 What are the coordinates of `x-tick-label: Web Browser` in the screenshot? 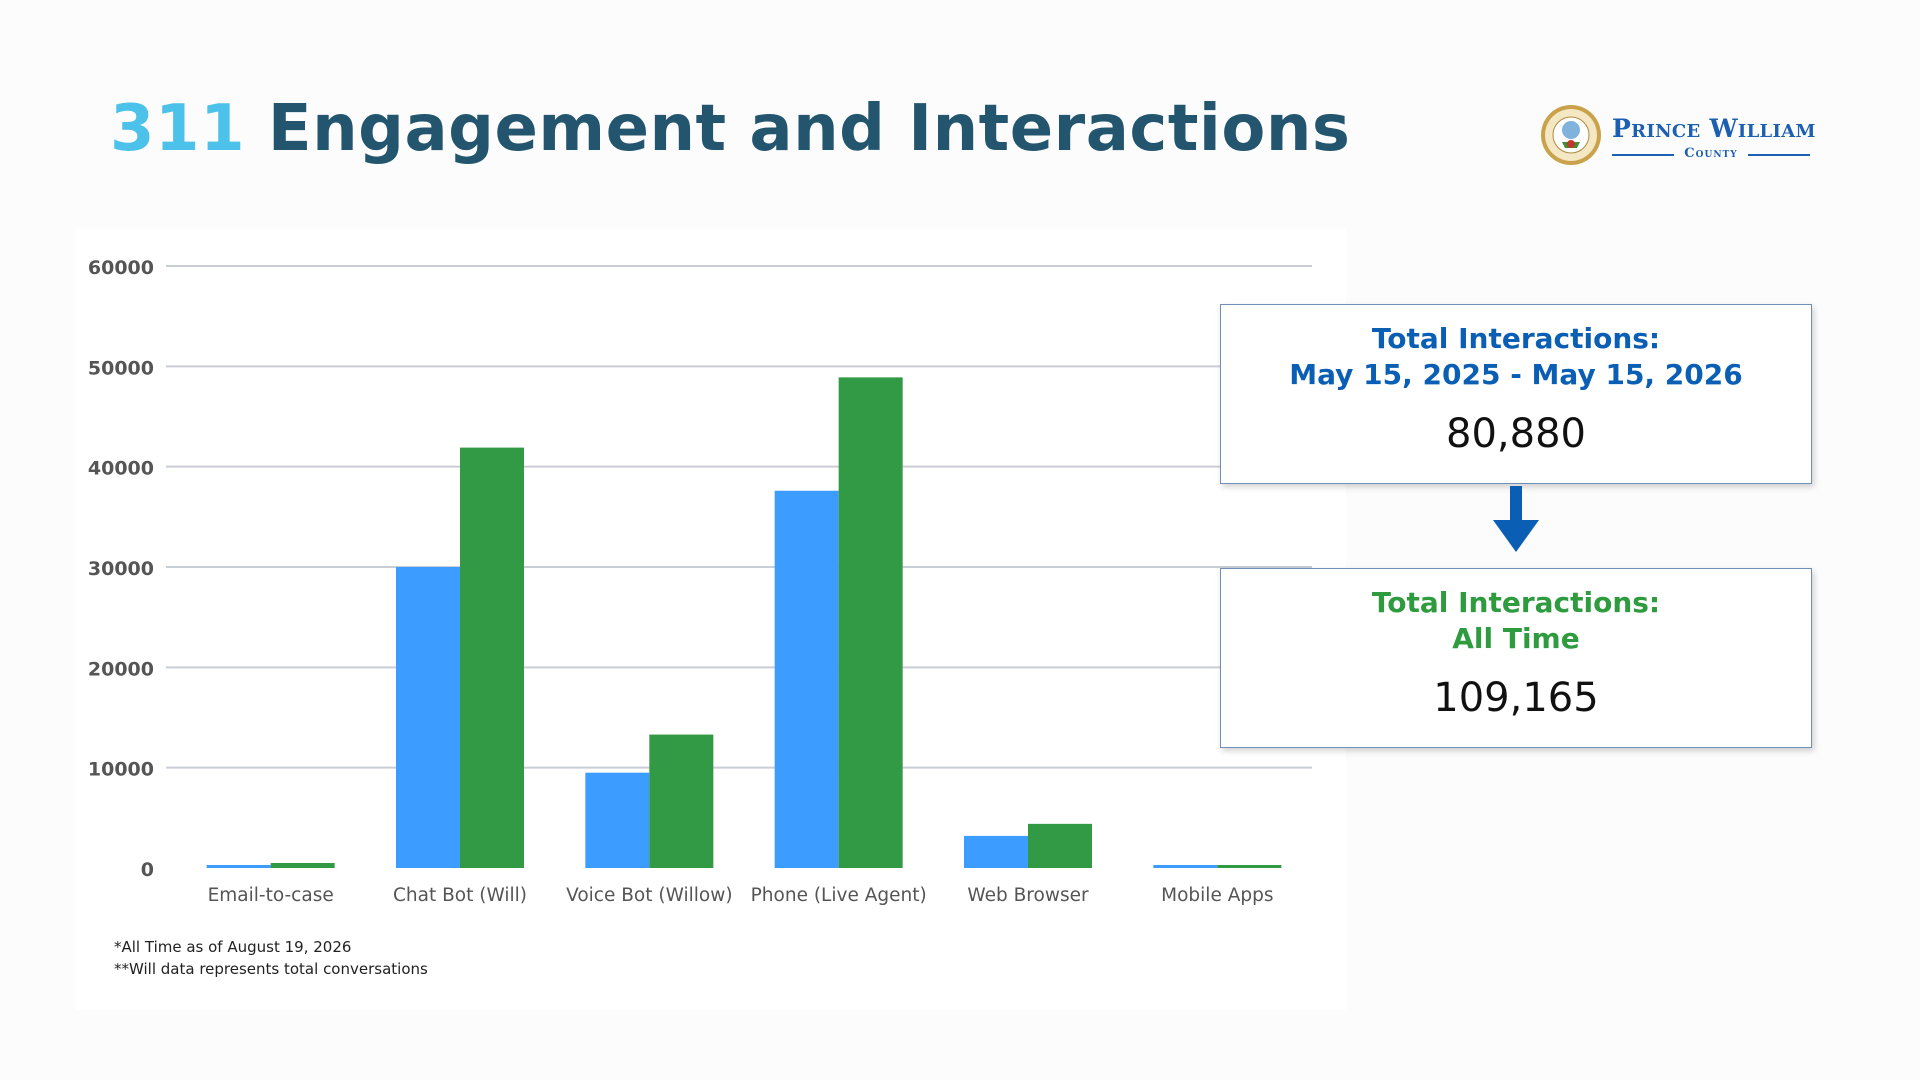 It's located at (1028, 895).